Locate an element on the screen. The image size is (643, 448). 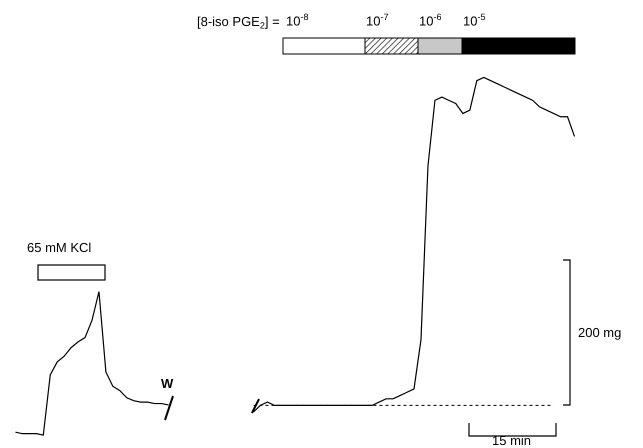
text: 10$^{-5}$ is located at coordinates (474, 20).